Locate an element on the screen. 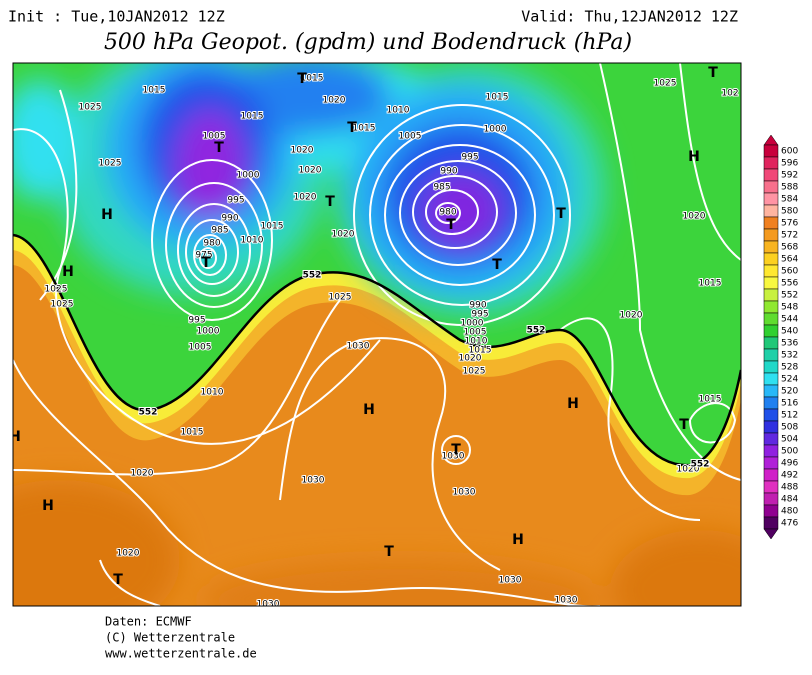 This screenshot has height=675, width=812. data-source: Daten: ECMWF is located at coordinates (148, 622).